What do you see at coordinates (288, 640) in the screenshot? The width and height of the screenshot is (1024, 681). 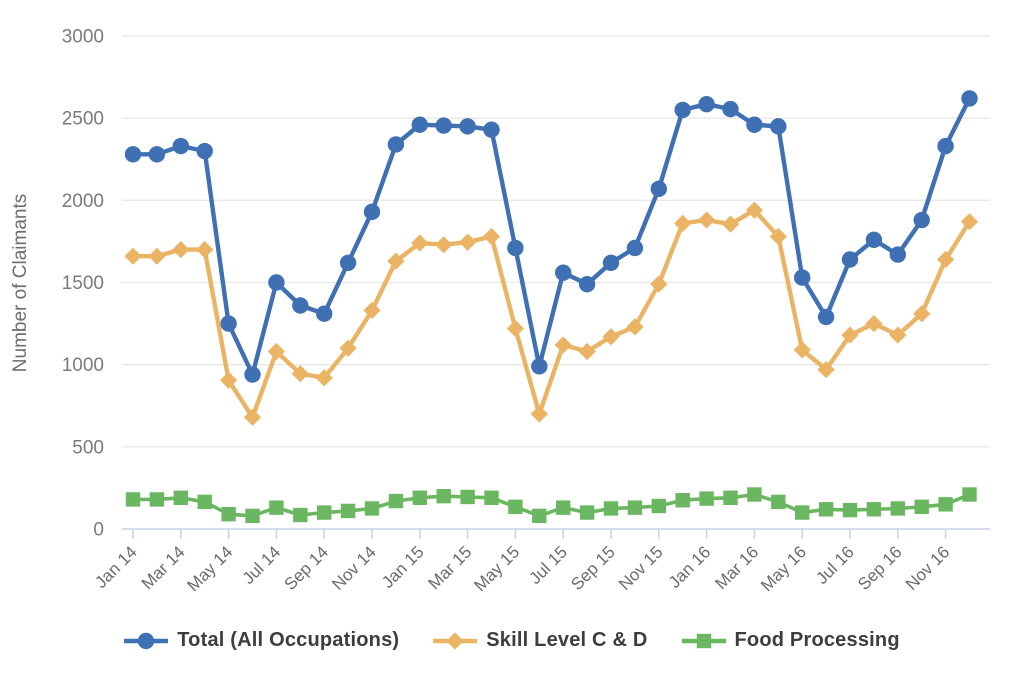 I see `legend-label: Total (All Occupations)` at bounding box center [288, 640].